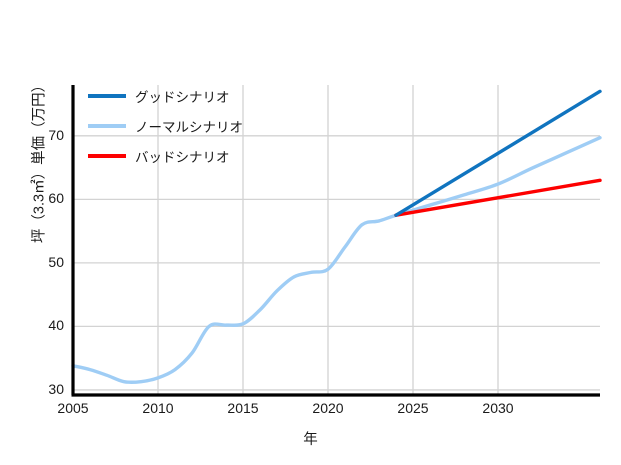 The width and height of the screenshot is (621, 465). What do you see at coordinates (73, 408) in the screenshot?
I see `x-axis-tick-label: 2005` at bounding box center [73, 408].